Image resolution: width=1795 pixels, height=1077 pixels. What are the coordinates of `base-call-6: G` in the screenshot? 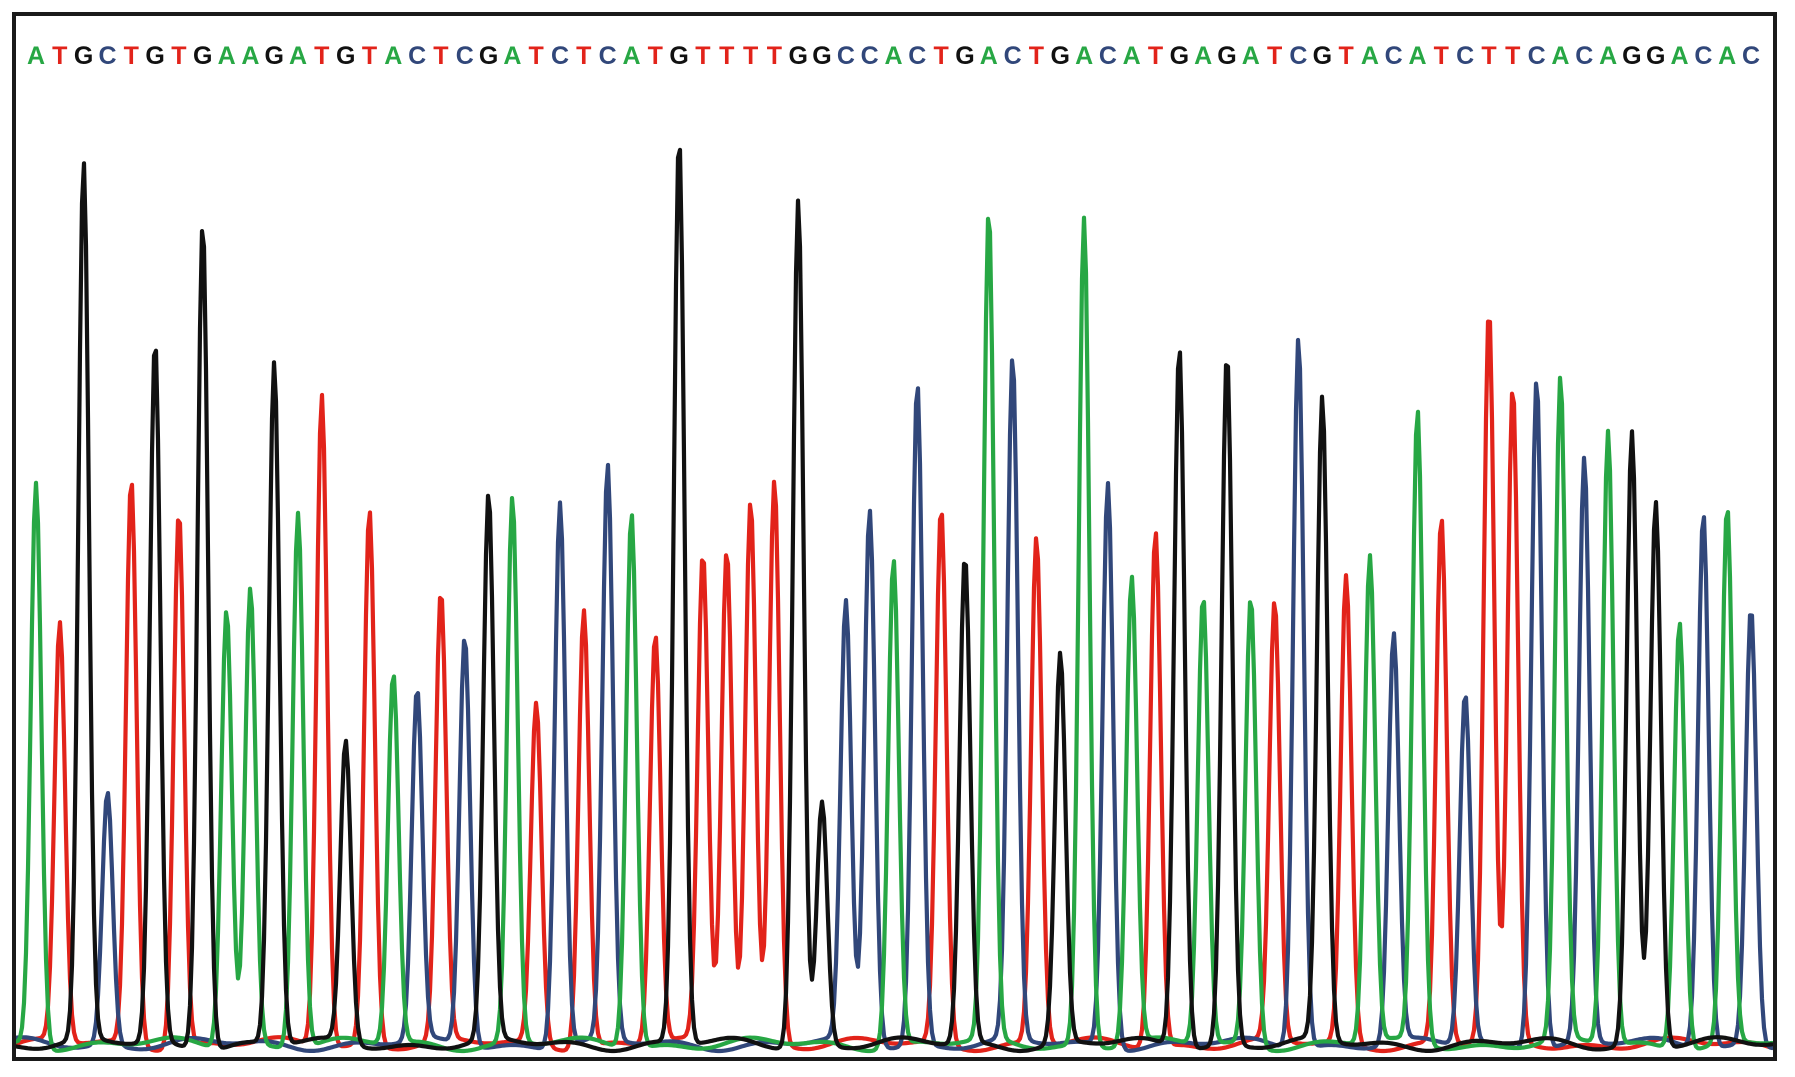 It's located at (154, 56).